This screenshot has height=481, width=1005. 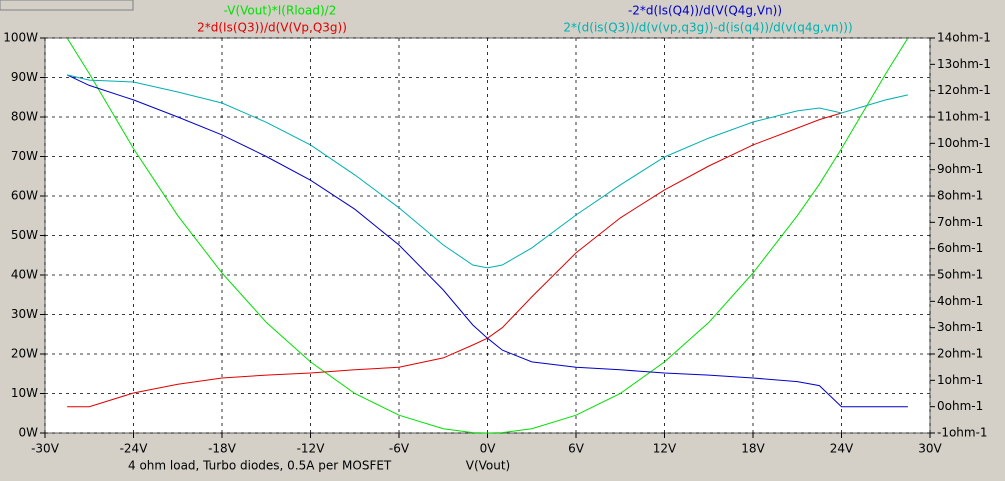 What do you see at coordinates (24, 275) in the screenshot?
I see `y-tick-label: 40W` at bounding box center [24, 275].